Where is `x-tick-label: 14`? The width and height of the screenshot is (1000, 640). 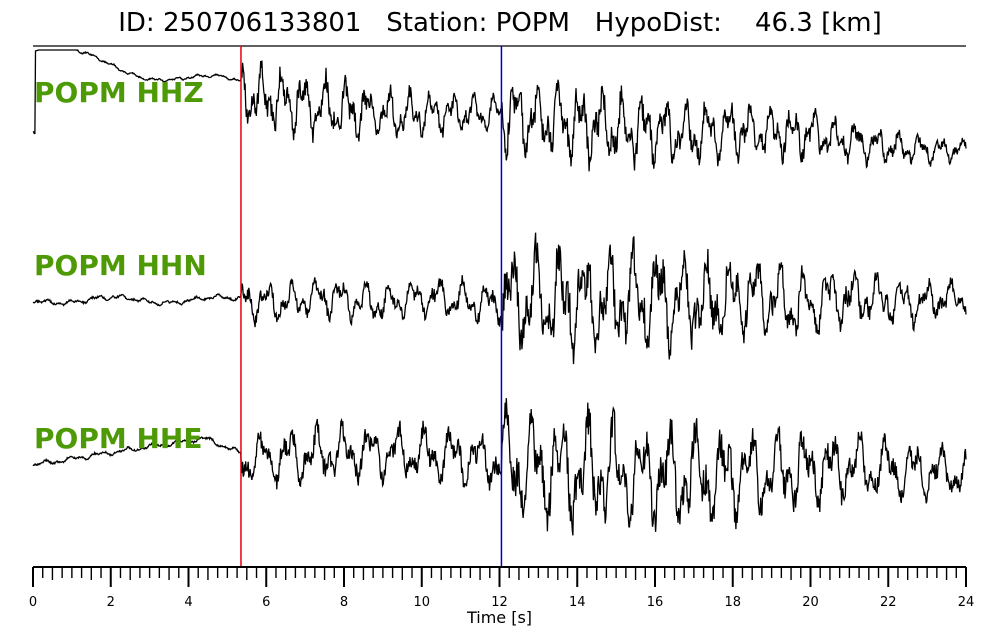
x-tick-label: 14 is located at coordinates (577, 602).